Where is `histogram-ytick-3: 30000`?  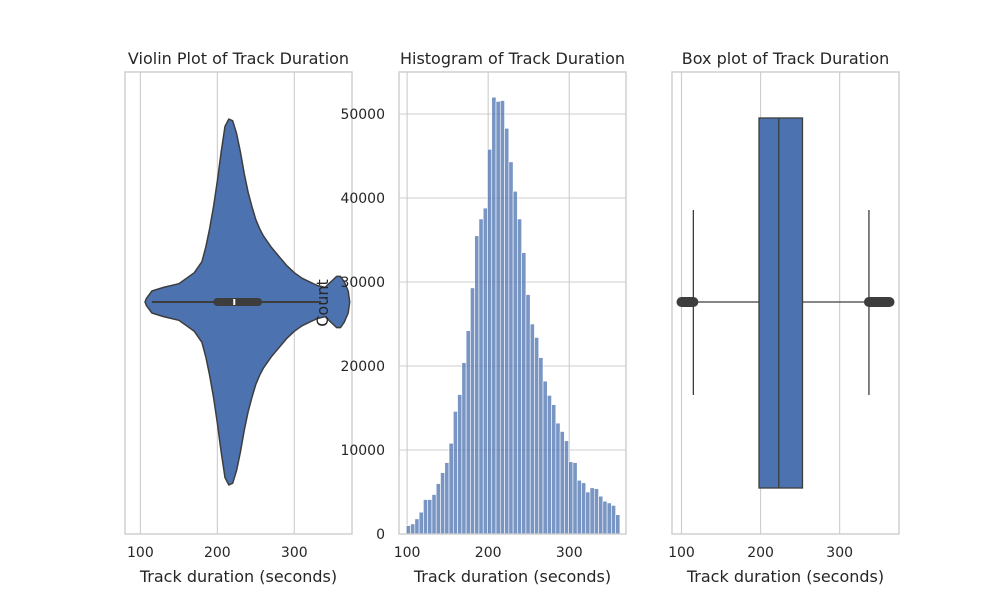 histogram-ytick-3: 30000 is located at coordinates (362, 283).